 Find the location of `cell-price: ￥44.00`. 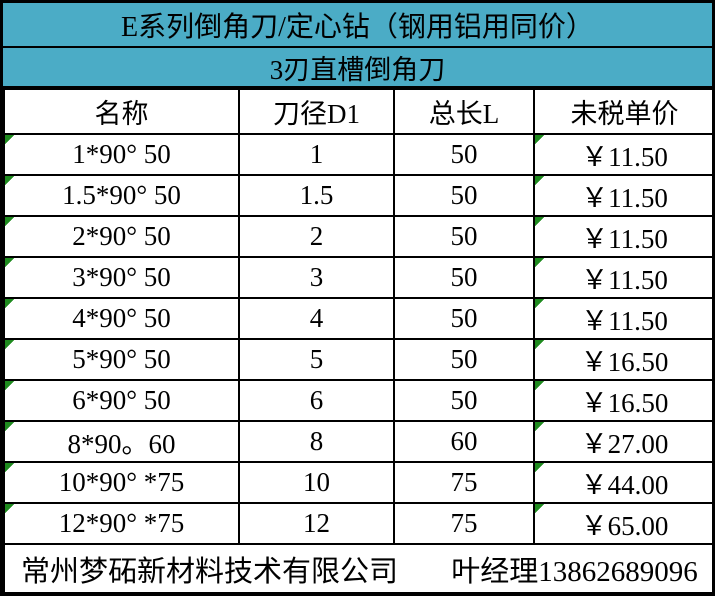

cell-price: ￥44.00 is located at coordinates (622, 482).